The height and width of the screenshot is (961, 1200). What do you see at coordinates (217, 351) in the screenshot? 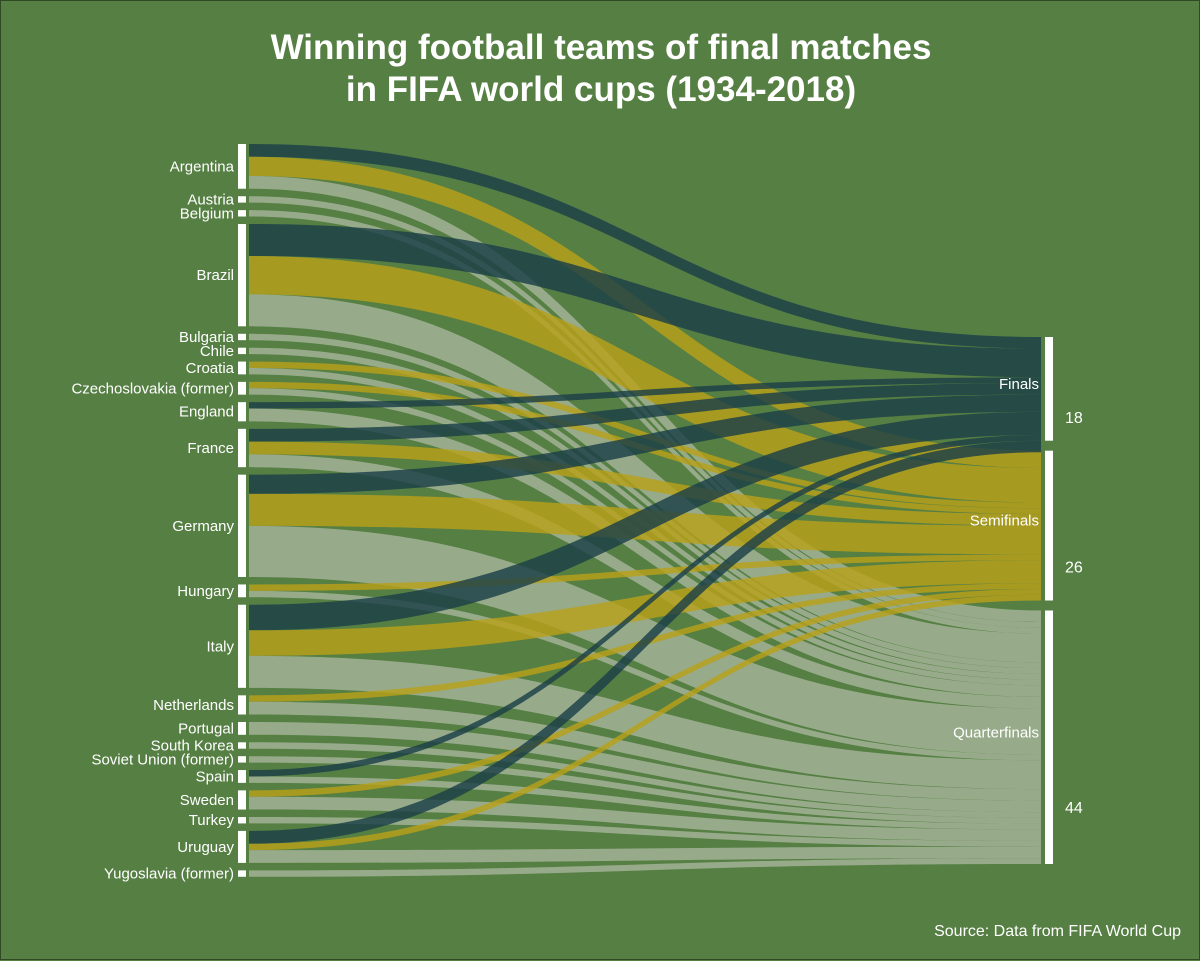
I see `team-label-chile: Chile` at bounding box center [217, 351].